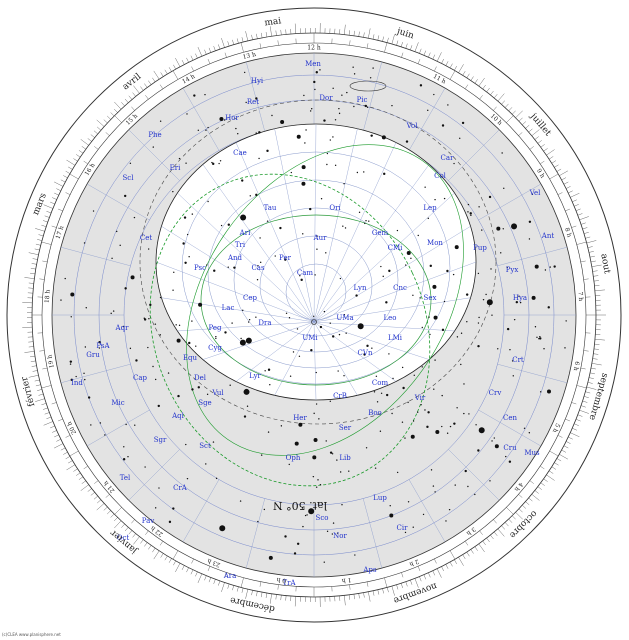  Describe the element at coordinates (103, 346) in the screenshot. I see `constellation-label: PsA` at that location.